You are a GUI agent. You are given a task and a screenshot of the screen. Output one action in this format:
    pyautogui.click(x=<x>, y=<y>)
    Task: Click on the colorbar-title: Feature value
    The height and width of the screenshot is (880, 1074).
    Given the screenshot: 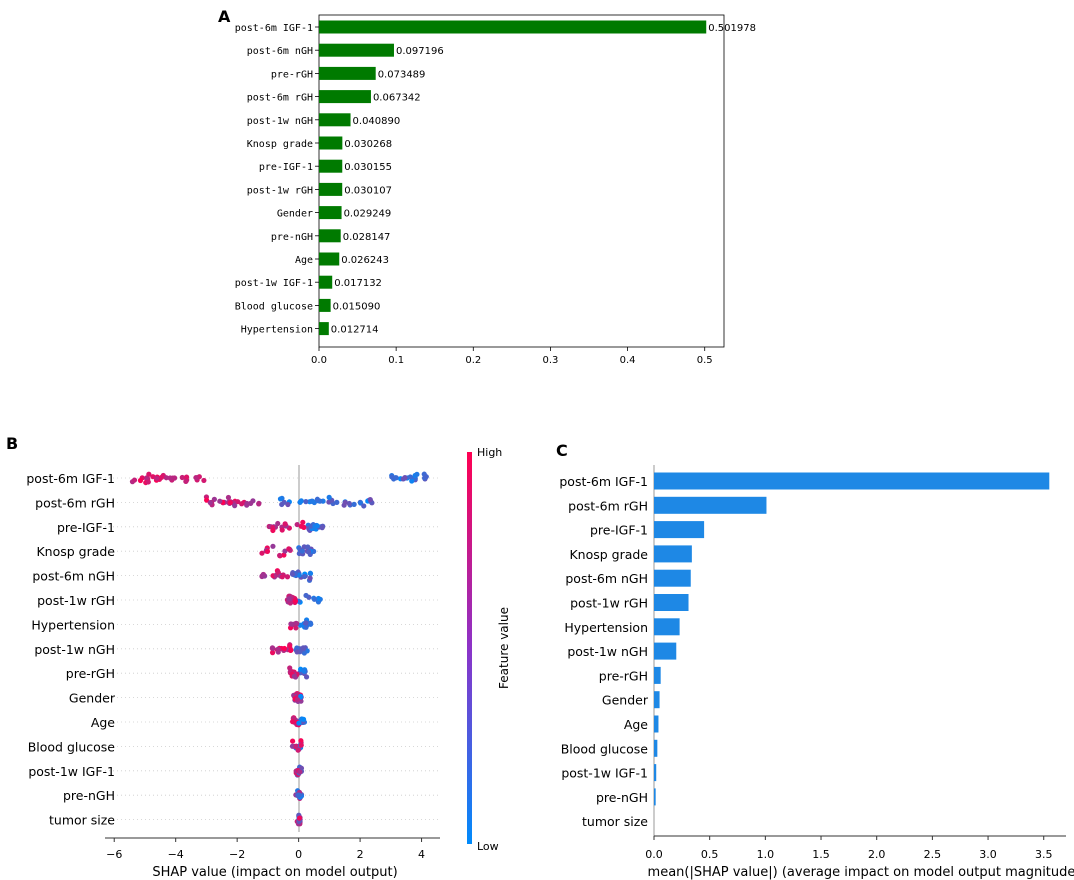 What is the action you would take?
    pyautogui.click(x=504, y=648)
    